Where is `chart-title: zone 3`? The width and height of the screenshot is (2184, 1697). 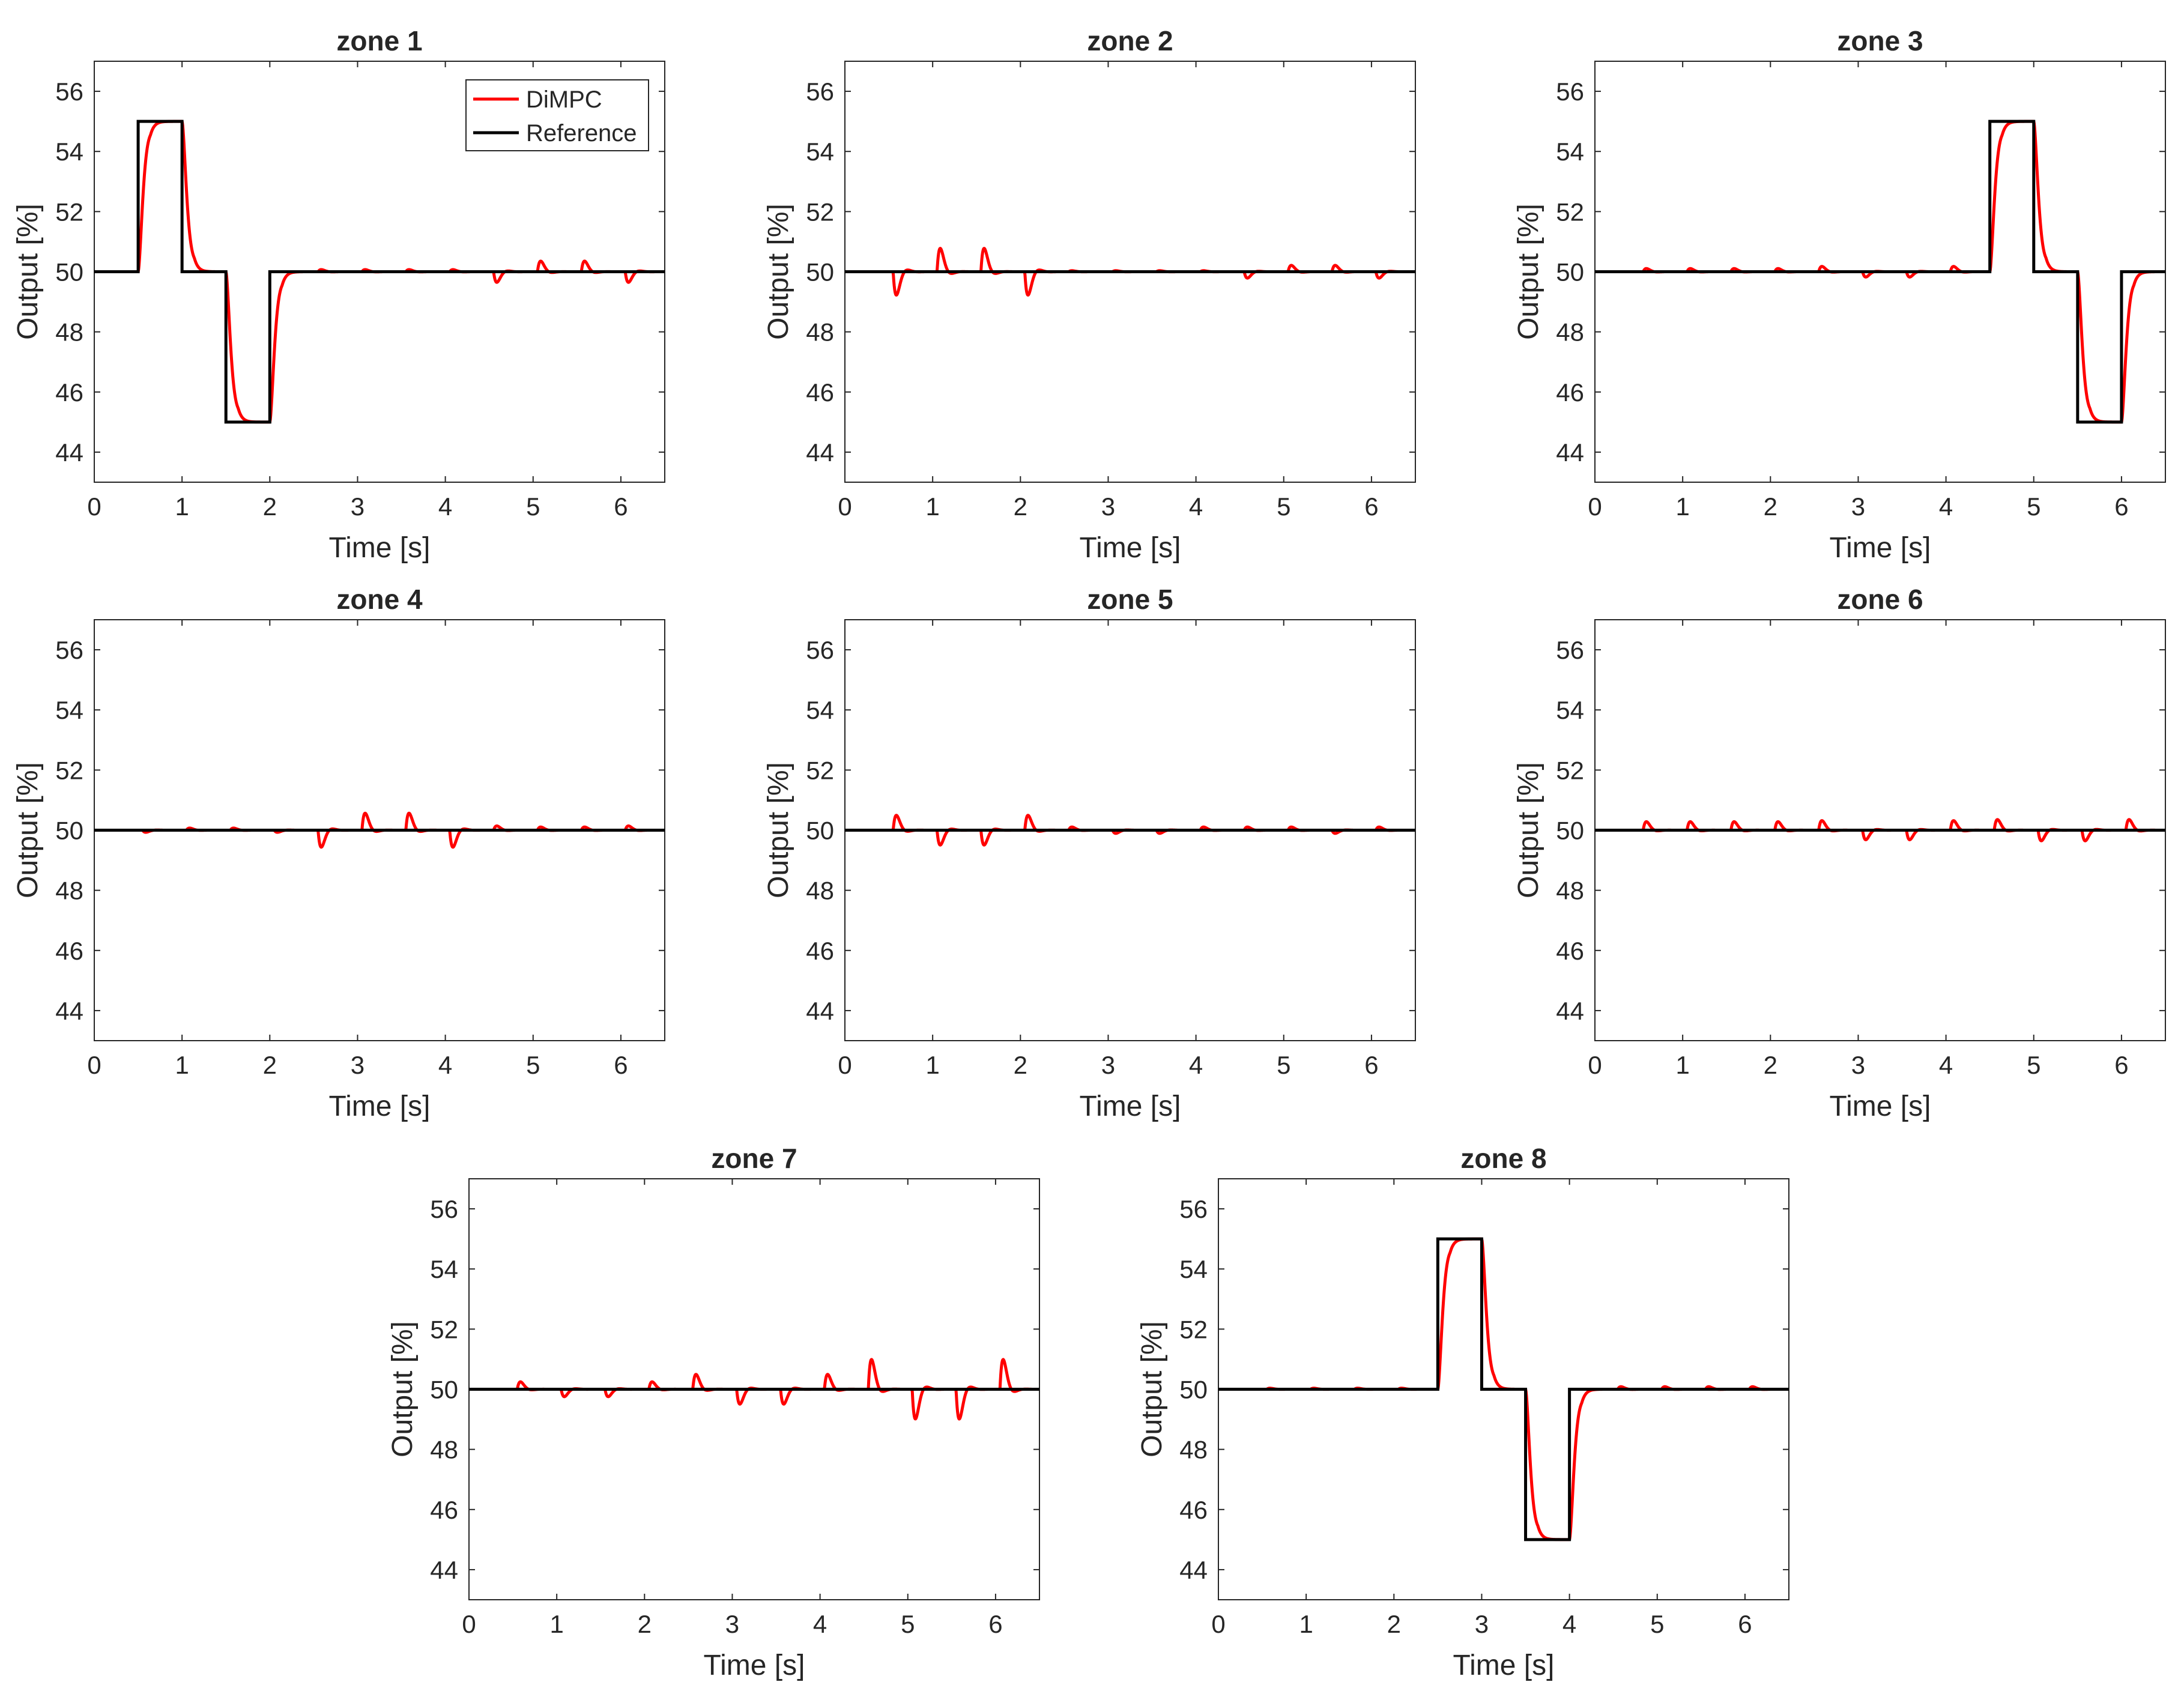 chart-title: zone 3 is located at coordinates (1880, 40).